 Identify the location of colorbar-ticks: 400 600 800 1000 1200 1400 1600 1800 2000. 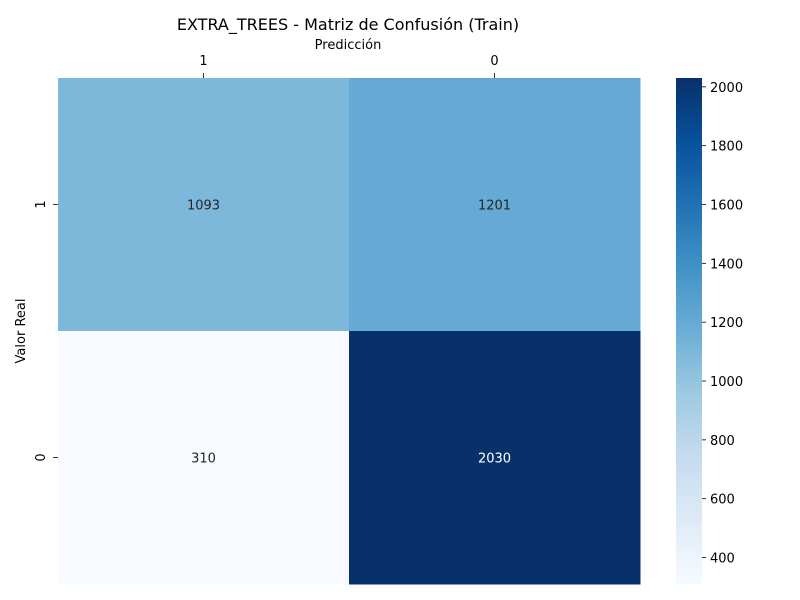
(722, 324).